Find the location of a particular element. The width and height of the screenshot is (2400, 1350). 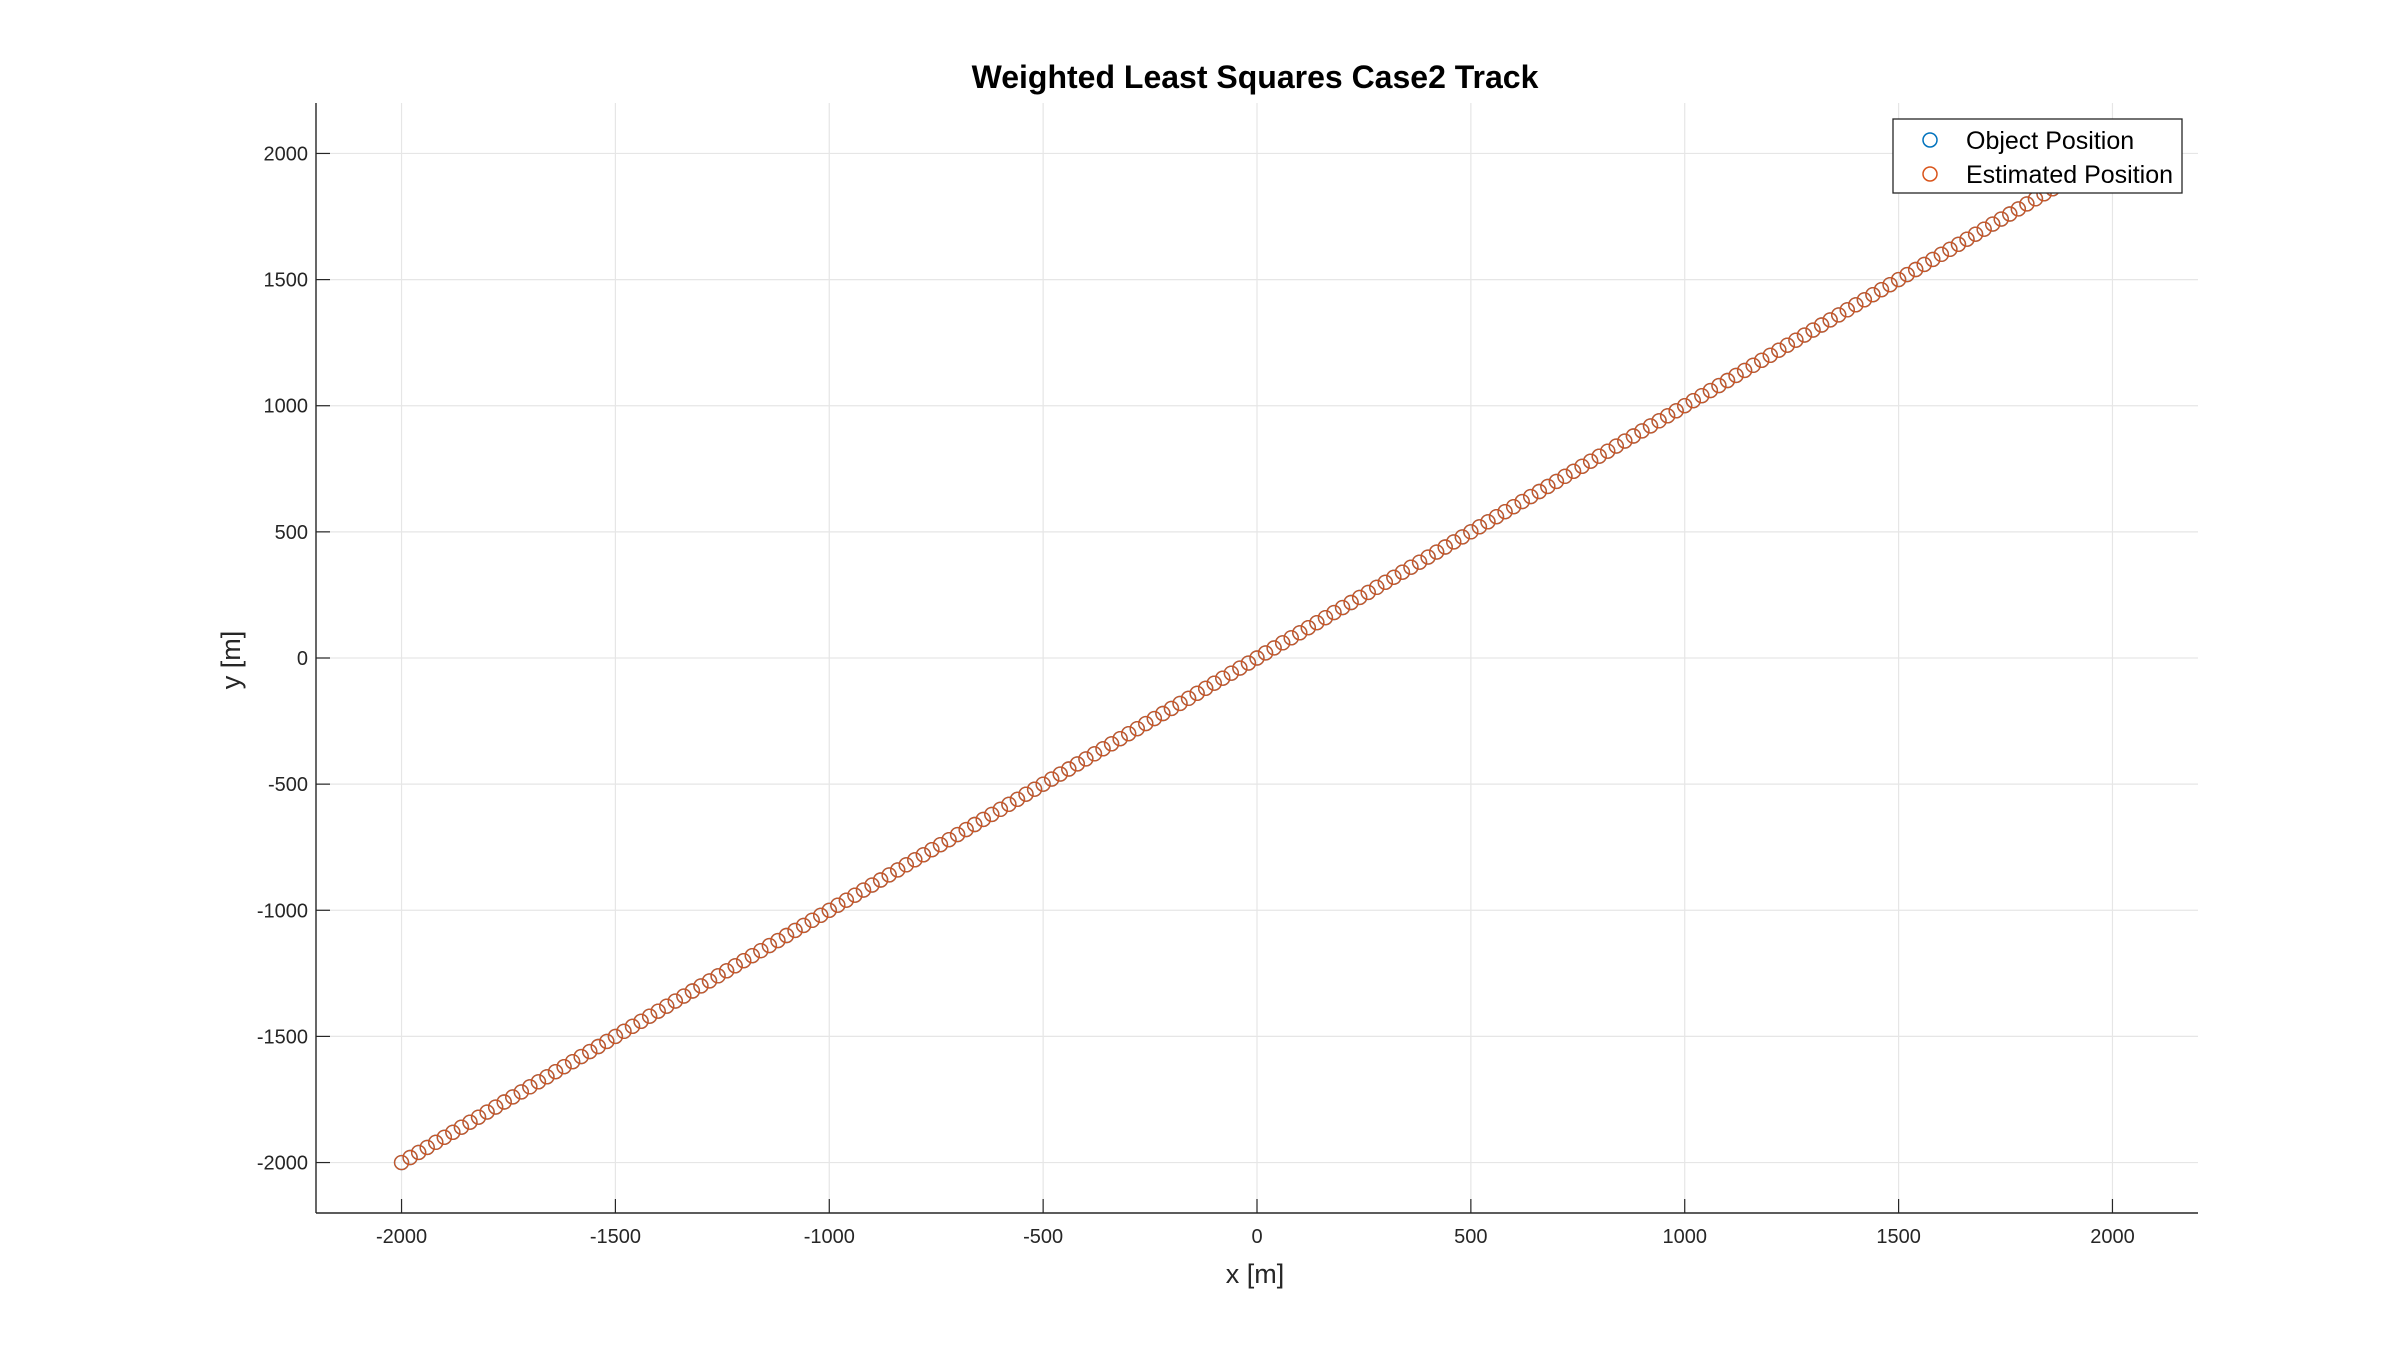

x-tick-label-8: 2000 is located at coordinates (2112, 1237).